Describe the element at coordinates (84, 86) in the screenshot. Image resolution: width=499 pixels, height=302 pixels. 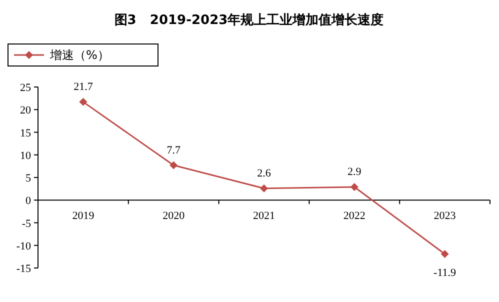
I see `data-label: 21.7` at that location.